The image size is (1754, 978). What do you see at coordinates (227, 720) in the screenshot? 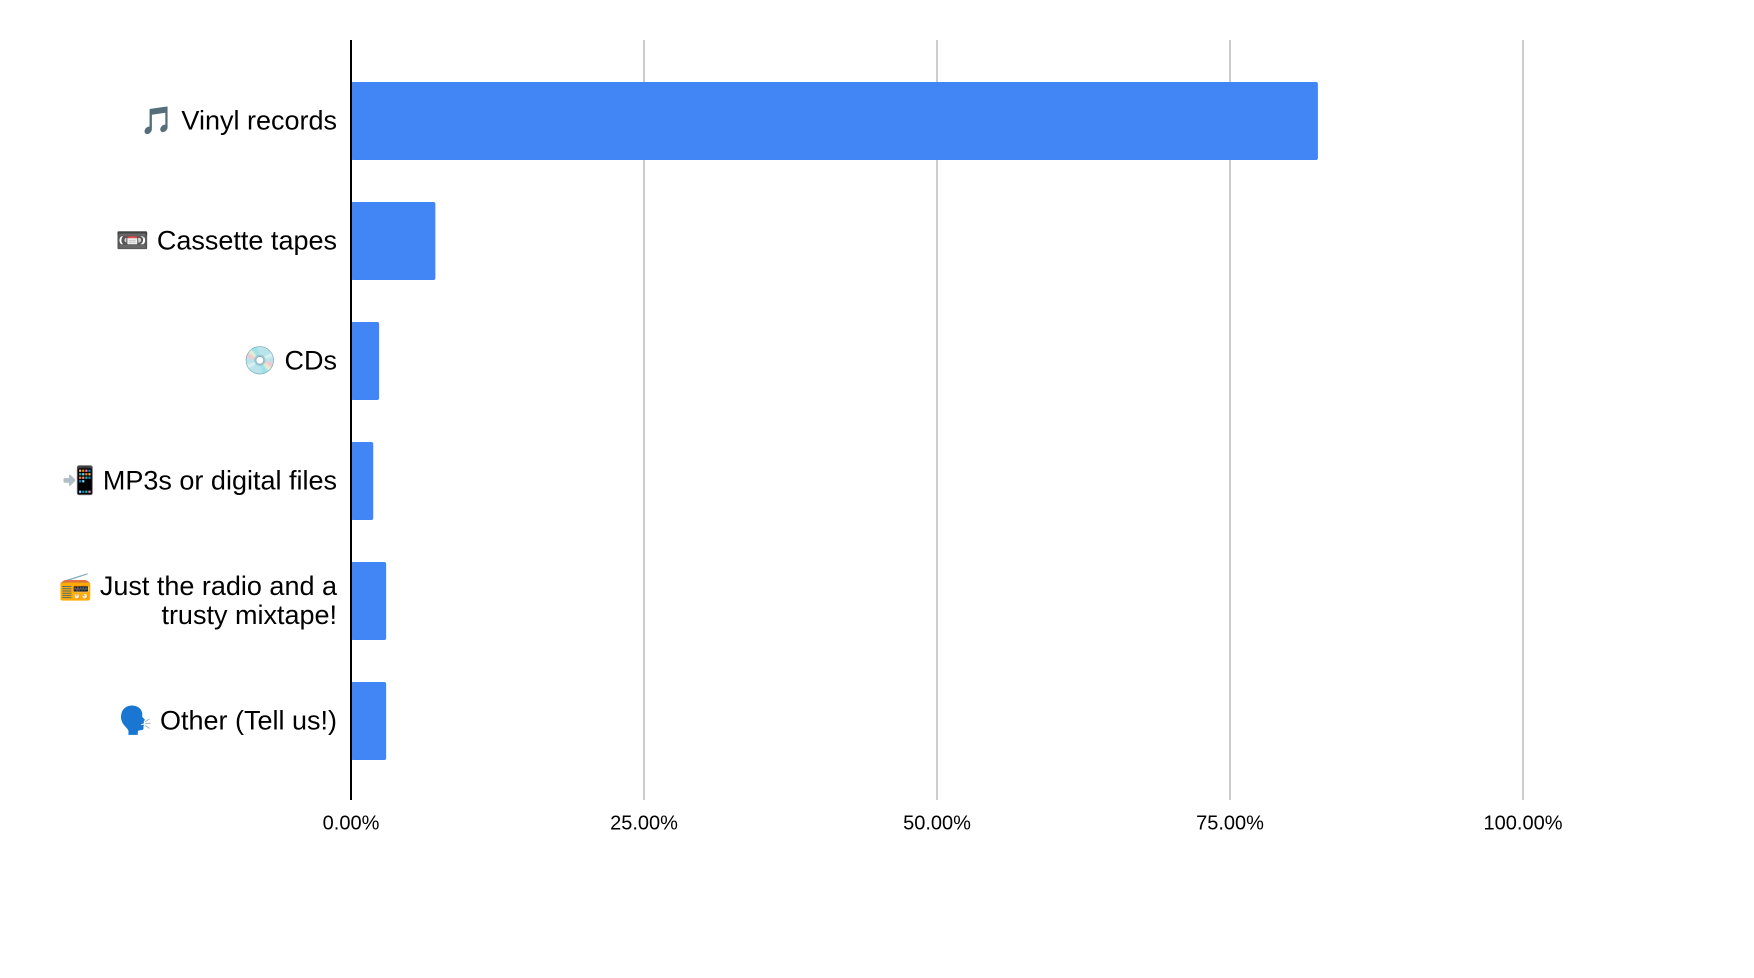
I see `y-tick-label: 🗣️ Other (Tell us!)` at bounding box center [227, 720].